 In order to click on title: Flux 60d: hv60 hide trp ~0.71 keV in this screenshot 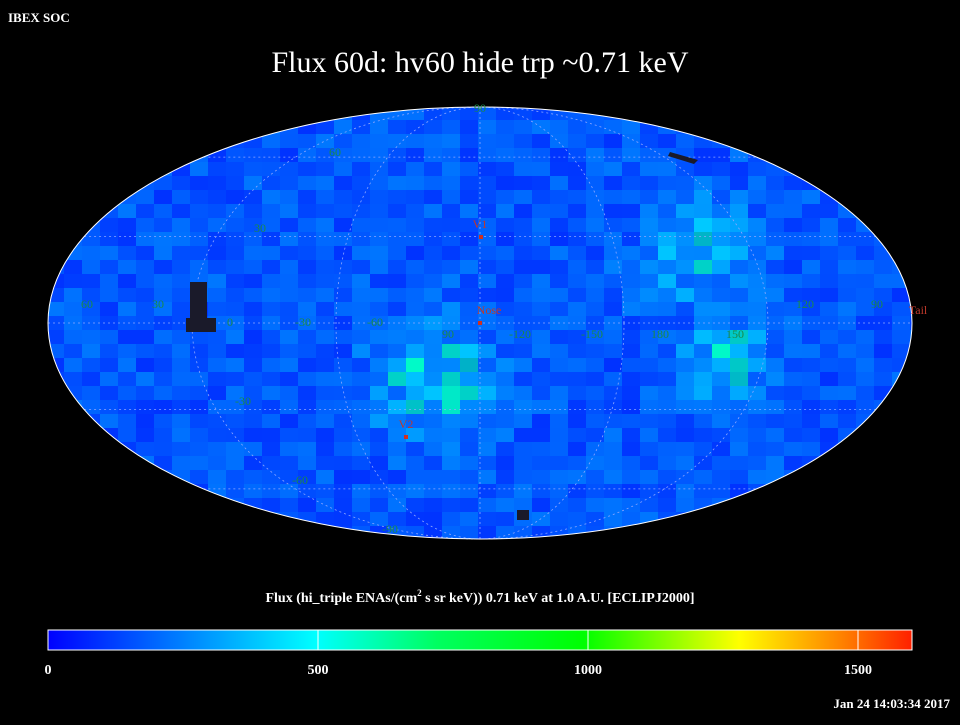, I will do `click(479, 62)`.